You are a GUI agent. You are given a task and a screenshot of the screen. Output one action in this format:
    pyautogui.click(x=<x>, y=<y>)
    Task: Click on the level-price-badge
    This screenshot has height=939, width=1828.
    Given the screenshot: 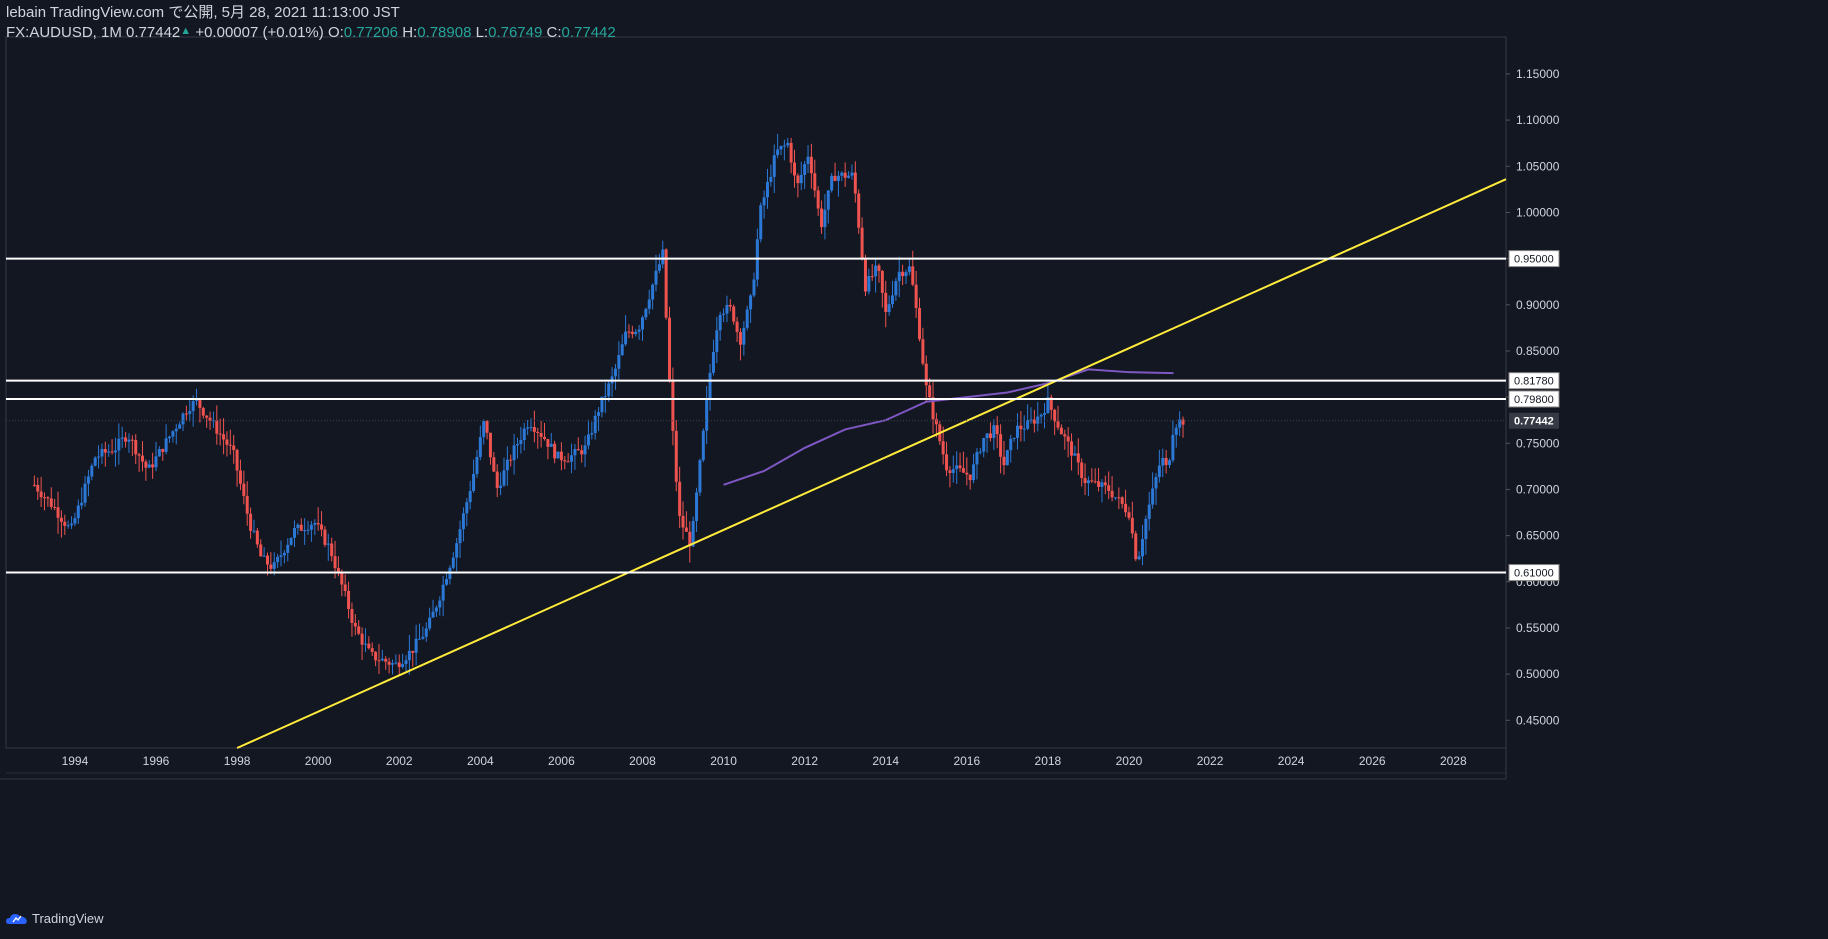 What is the action you would take?
    pyautogui.click(x=1534, y=573)
    